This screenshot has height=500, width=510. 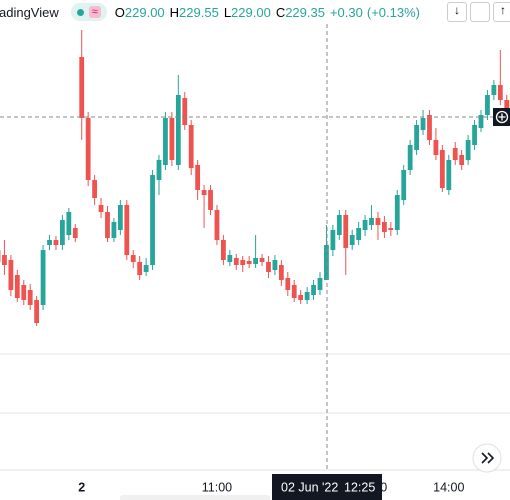 What do you see at coordinates (29, 12) in the screenshot?
I see `brand: adingView` at bounding box center [29, 12].